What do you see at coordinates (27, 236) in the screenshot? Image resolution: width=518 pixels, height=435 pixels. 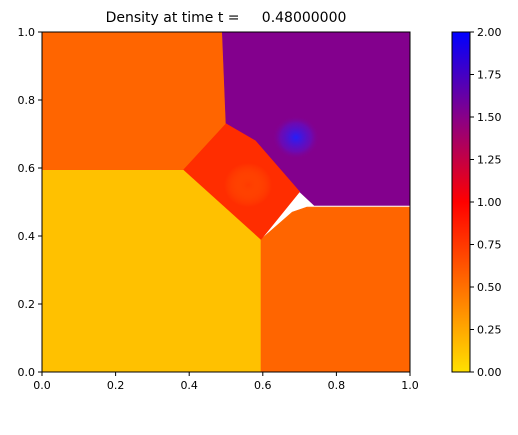 I see `y-tick-label: 0.4` at bounding box center [27, 236].